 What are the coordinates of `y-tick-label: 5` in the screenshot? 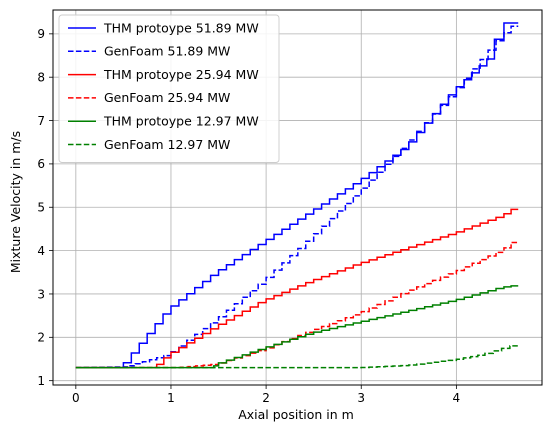 It's located at (41, 208).